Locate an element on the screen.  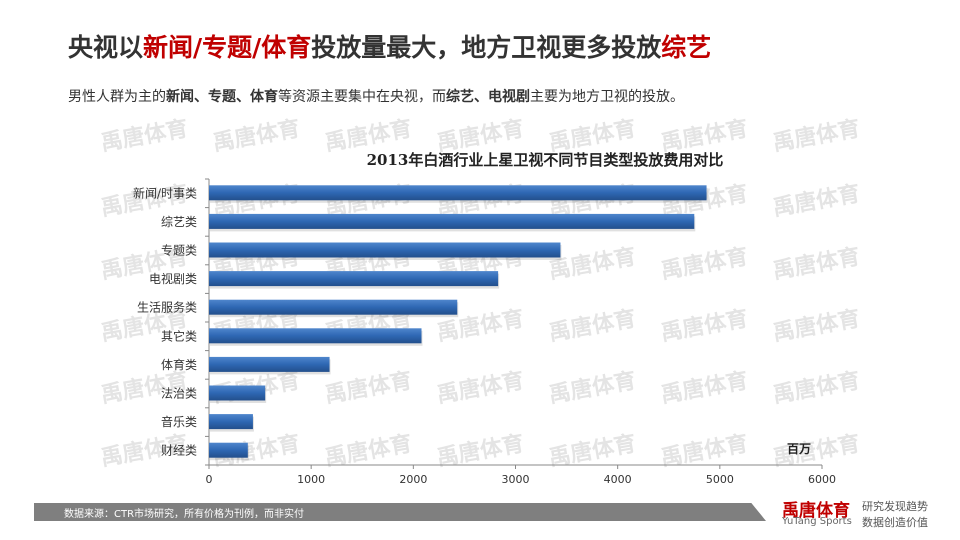
subline-bold: 综艺、电视剧 is located at coordinates (488, 97).